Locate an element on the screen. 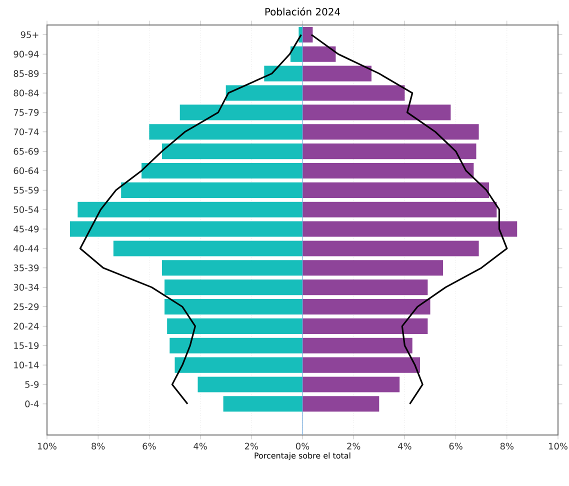 The height and width of the screenshot is (486, 569). y-tick-label: 55-59 is located at coordinates (26, 190).